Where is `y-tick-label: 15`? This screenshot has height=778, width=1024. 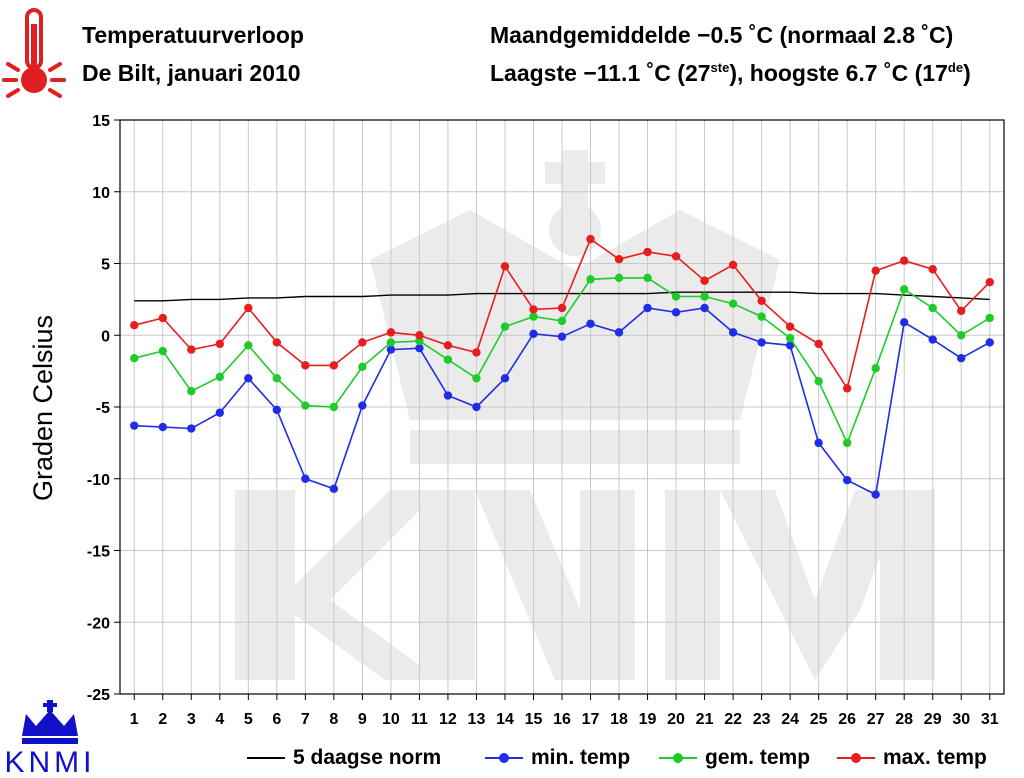 y-tick-label: 15 is located at coordinates (101, 121).